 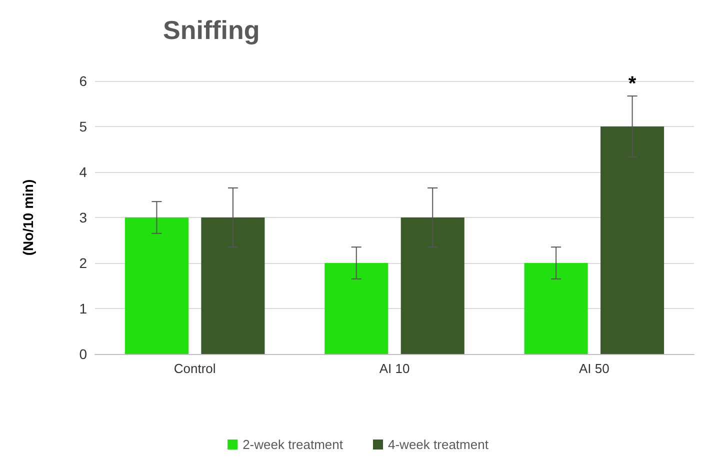 What do you see at coordinates (83, 172) in the screenshot?
I see `y-tick-label: 4` at bounding box center [83, 172].